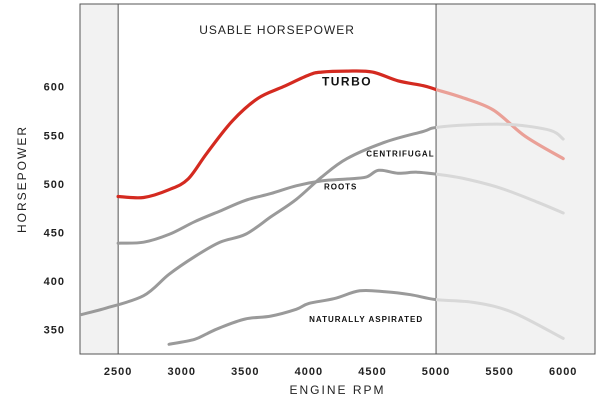 The image size is (610, 402). Describe the element at coordinates (500, 131) in the screenshot. I see `series-line-centrifugal-outside-band` at that location.